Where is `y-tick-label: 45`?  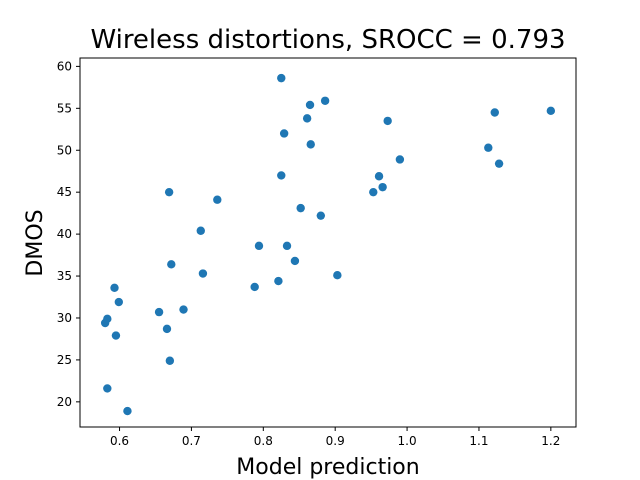
y-tick-label: 45 is located at coordinates (64, 192).